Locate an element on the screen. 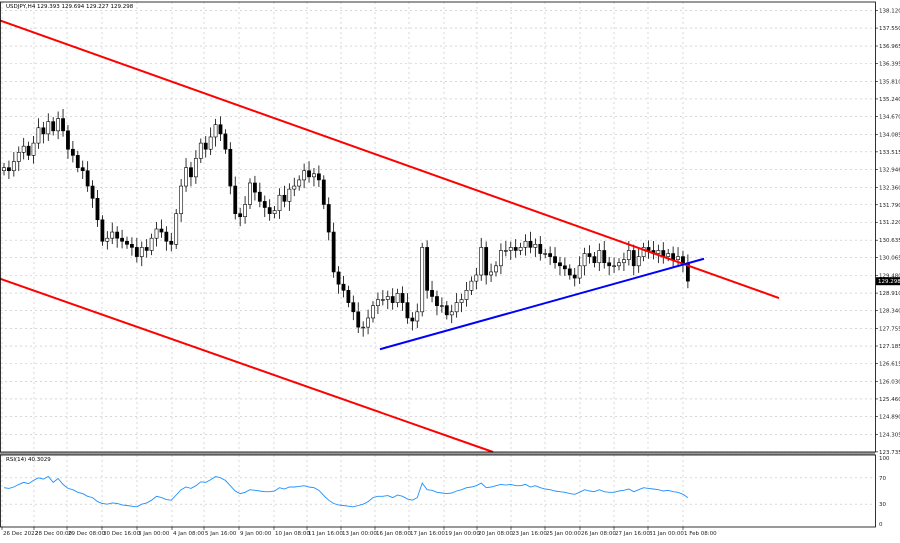  price-tick-label: 127.755 is located at coordinates (889, 330).